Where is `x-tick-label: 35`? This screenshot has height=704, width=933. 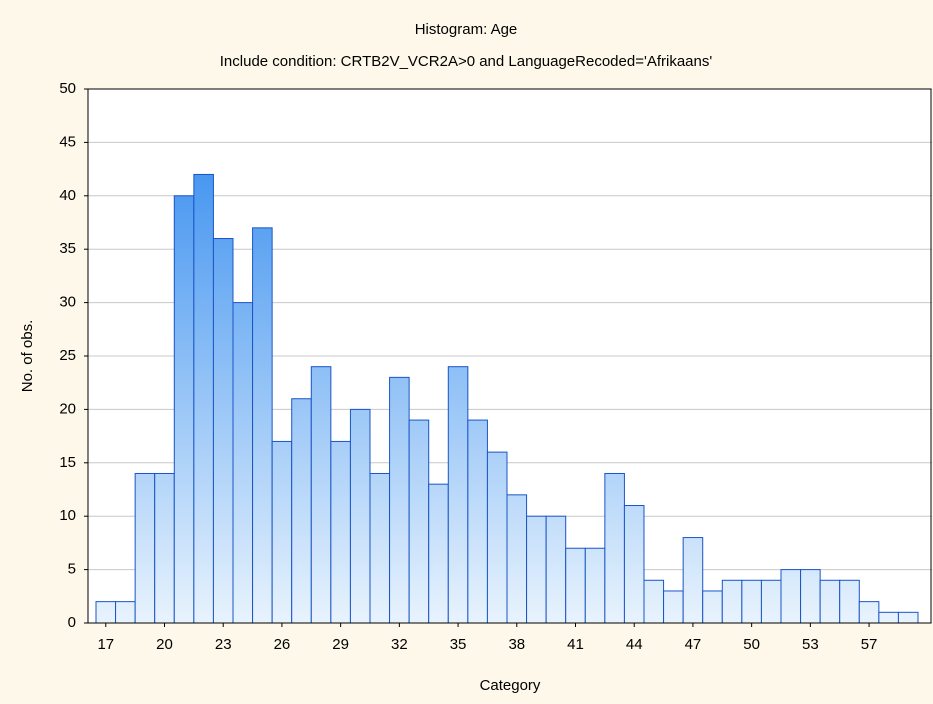 x-tick-label: 35 is located at coordinates (458, 644).